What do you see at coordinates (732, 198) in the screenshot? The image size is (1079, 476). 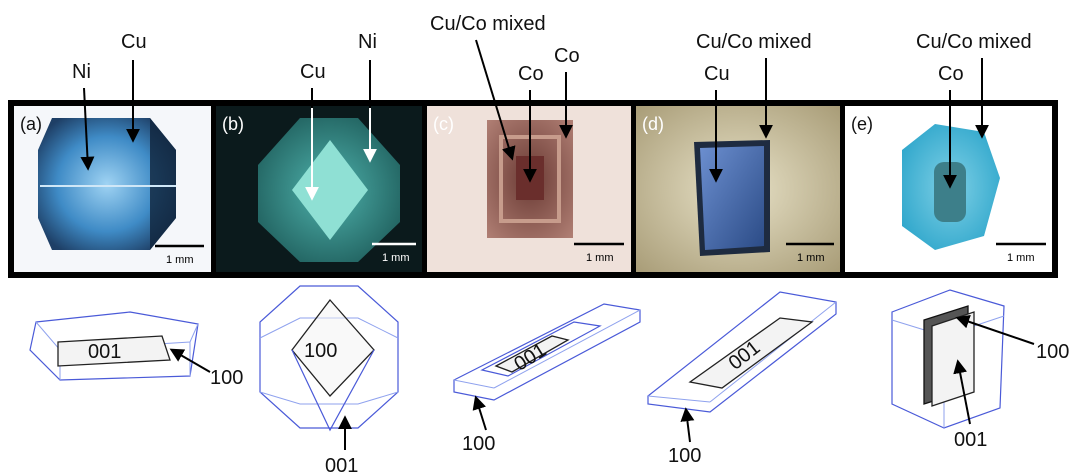 I see `panel-d-crystal-face` at bounding box center [732, 198].